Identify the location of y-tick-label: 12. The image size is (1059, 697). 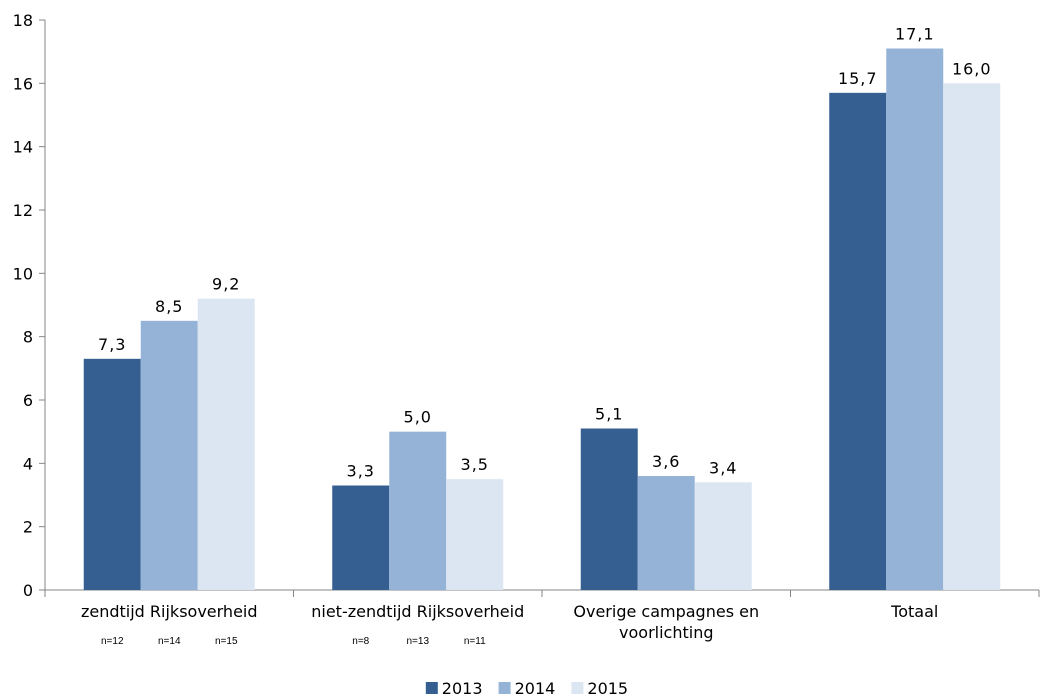
(23, 210).